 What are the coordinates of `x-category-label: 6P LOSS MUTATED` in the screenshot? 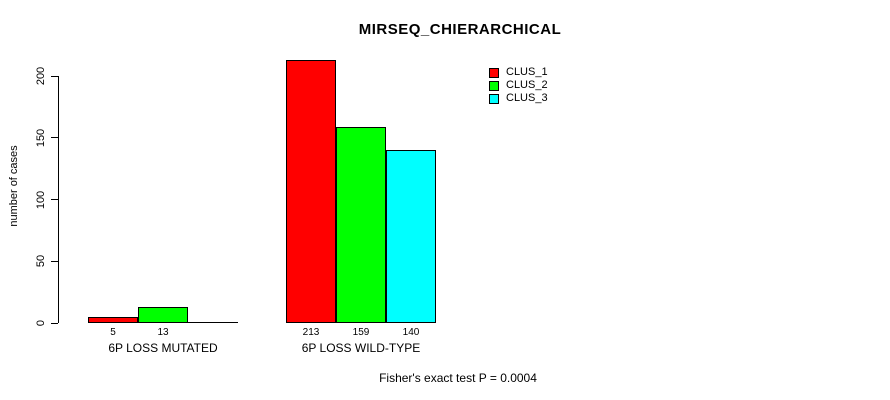 It's located at (163, 348).